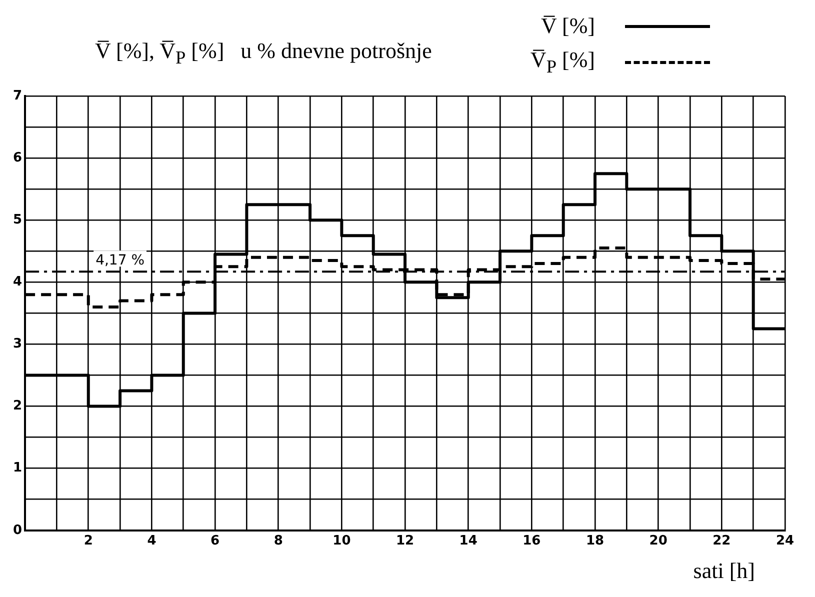  What do you see at coordinates (568, 26) in the screenshot?
I see `legend-label: V̅ [%]` at bounding box center [568, 26].